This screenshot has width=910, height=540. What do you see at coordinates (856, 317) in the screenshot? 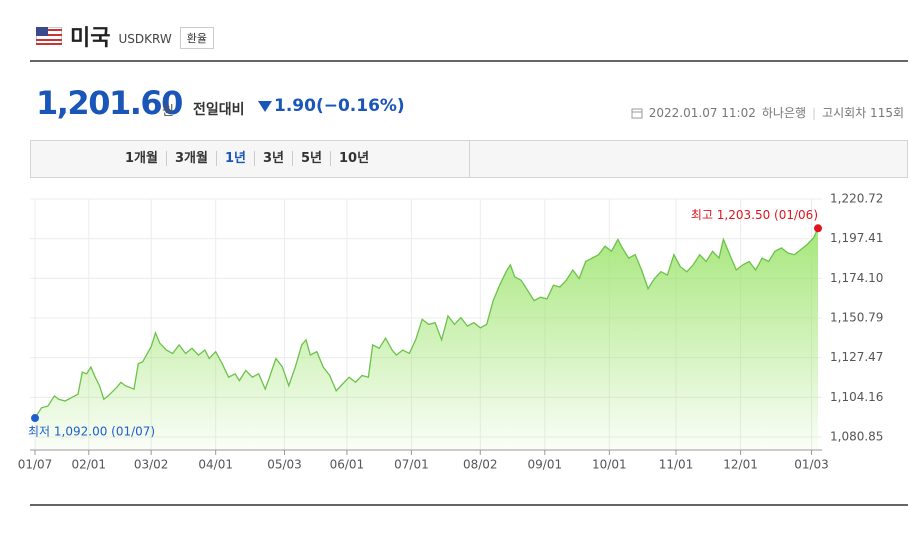
I see `y-tick-label: 1,150.79` at bounding box center [856, 317].